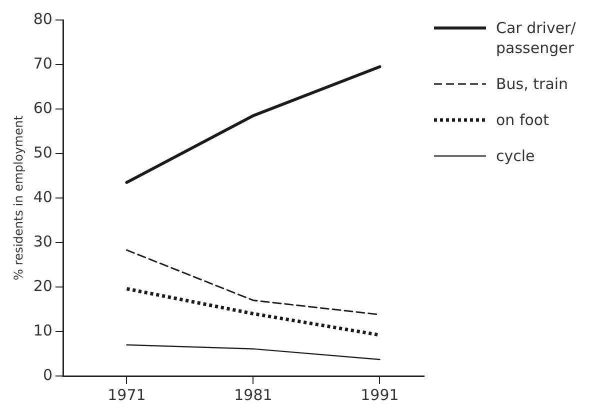 The width and height of the screenshot is (606, 416). What do you see at coordinates (42, 152) in the screenshot?
I see `y-tick-label: 50` at bounding box center [42, 152].